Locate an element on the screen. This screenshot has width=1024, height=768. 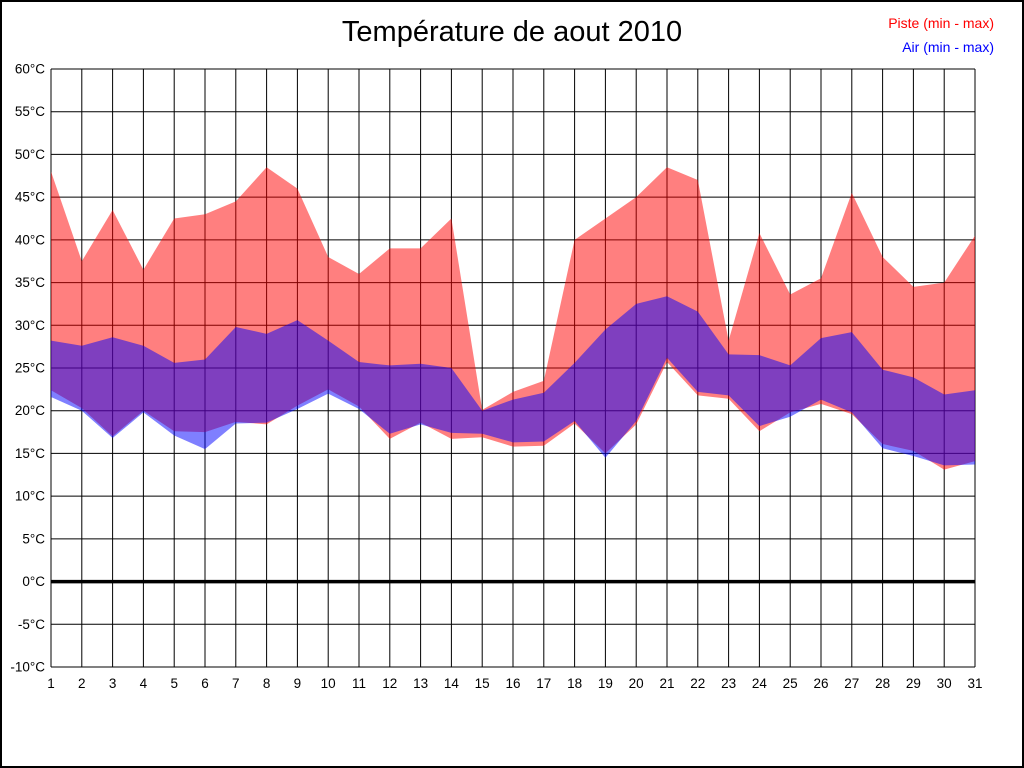
y-axis-label: 0°C is located at coordinates (33, 581).